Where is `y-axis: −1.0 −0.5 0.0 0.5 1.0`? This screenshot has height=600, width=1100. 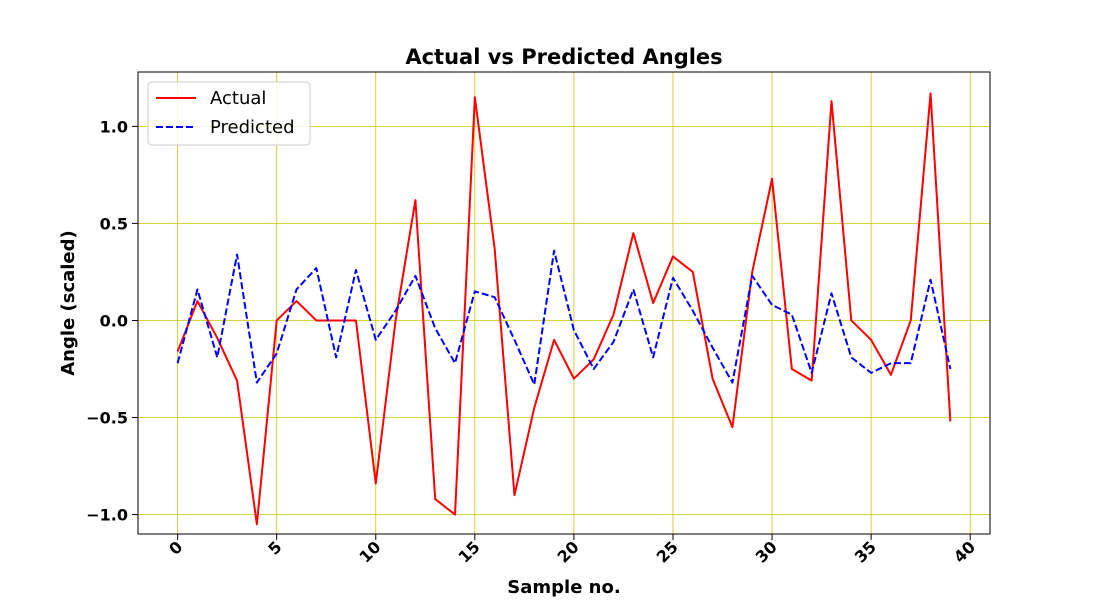
y-axis: −1.0 −0.5 0.0 0.5 1.0 is located at coordinates (112, 321).